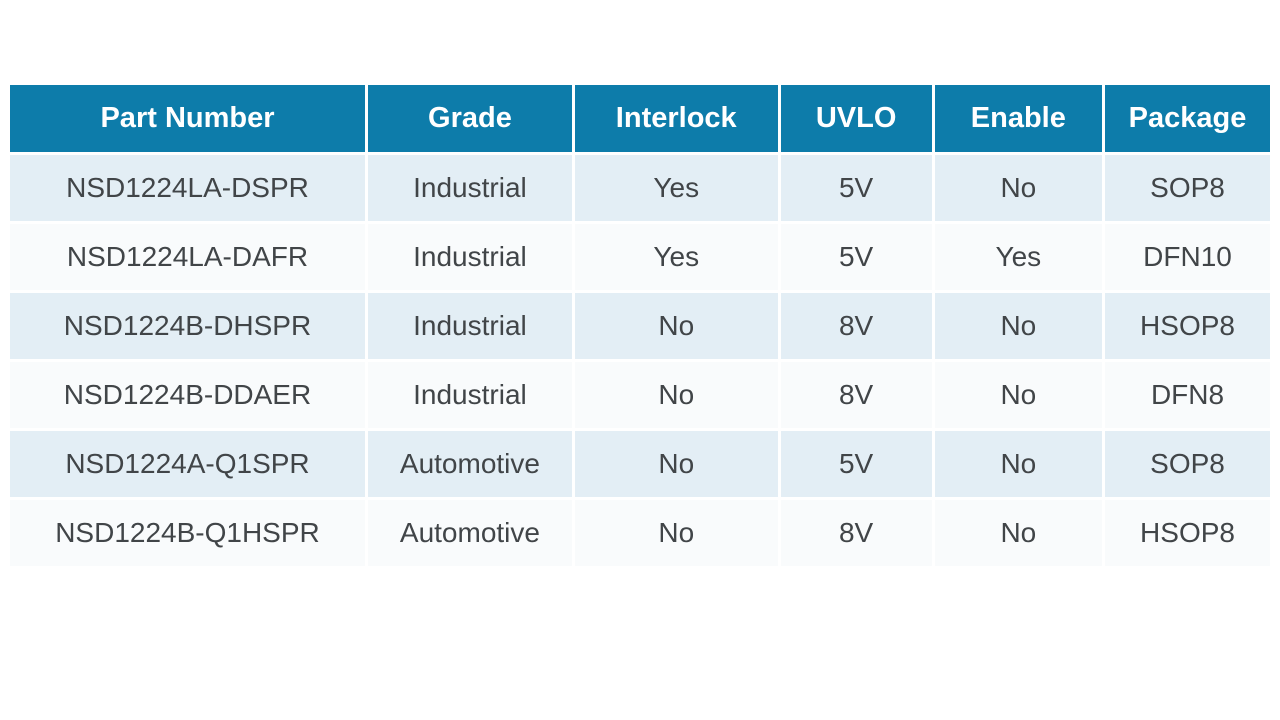 The image size is (1280, 720). Describe the element at coordinates (1187, 257) in the screenshot. I see `cell-package: DFN10` at that location.